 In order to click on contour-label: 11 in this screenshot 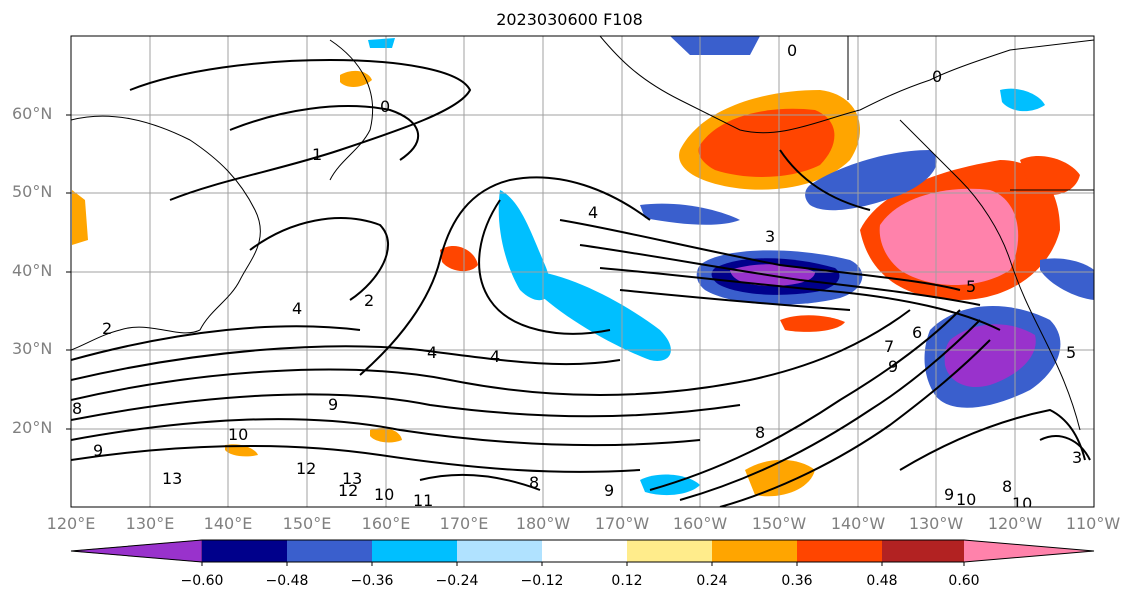, I will do `click(423, 500)`.